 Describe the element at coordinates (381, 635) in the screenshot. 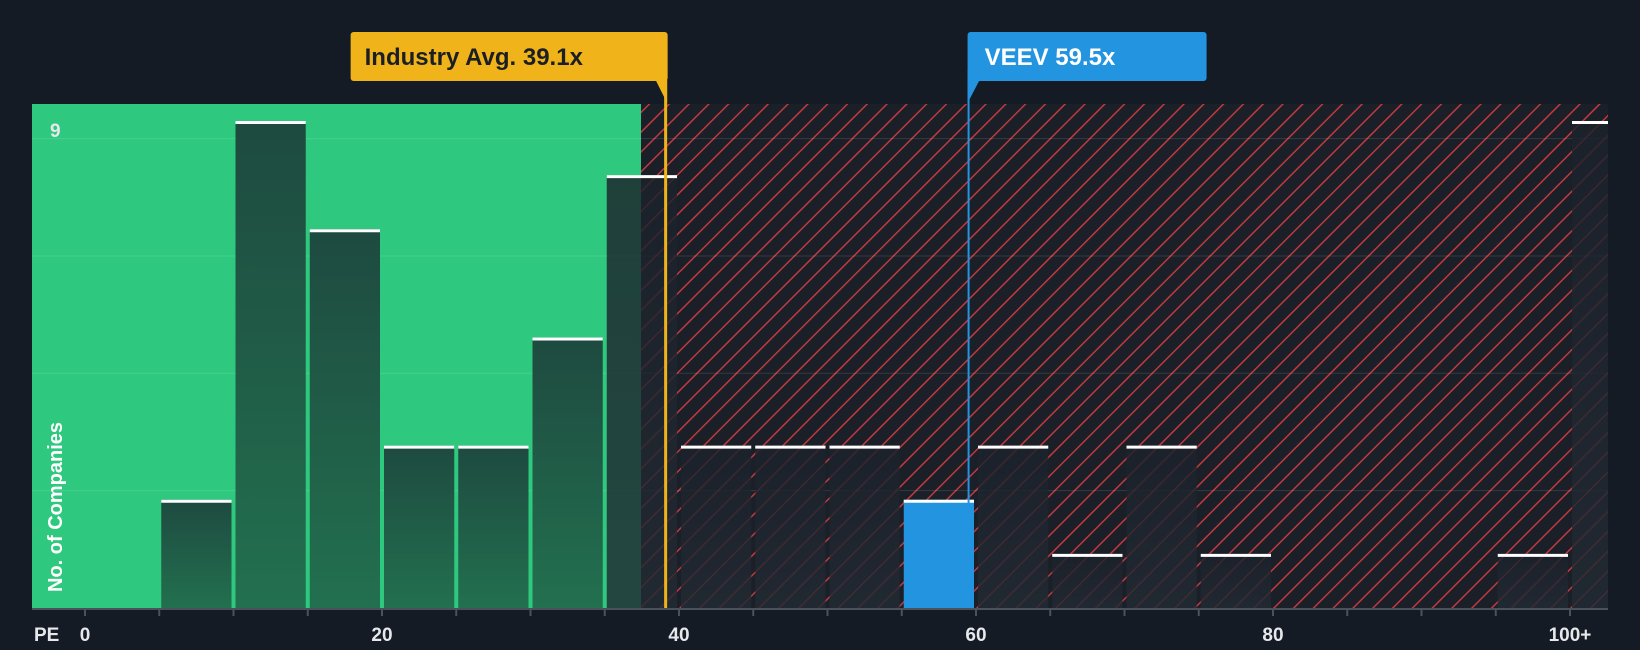

I see `x-tick-label: 20` at that location.